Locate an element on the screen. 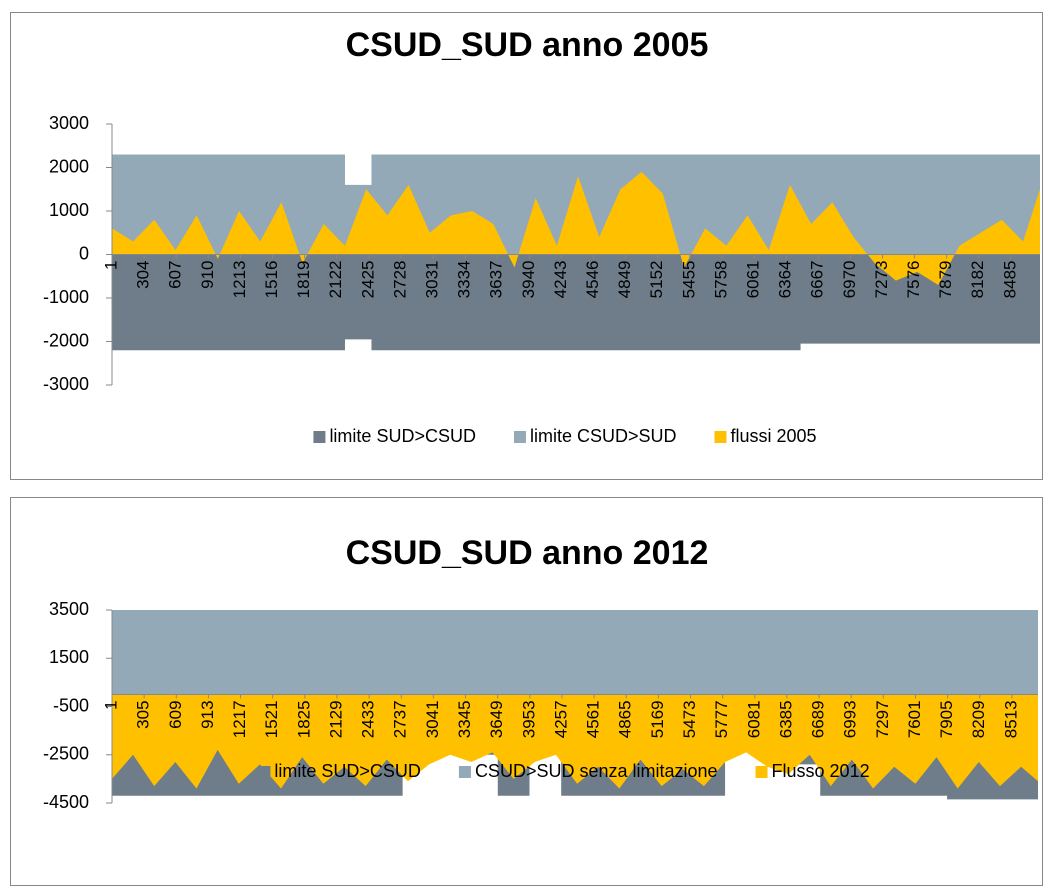 The height and width of the screenshot is (891, 1054). legend-label: flussi 2005 is located at coordinates (774, 436).